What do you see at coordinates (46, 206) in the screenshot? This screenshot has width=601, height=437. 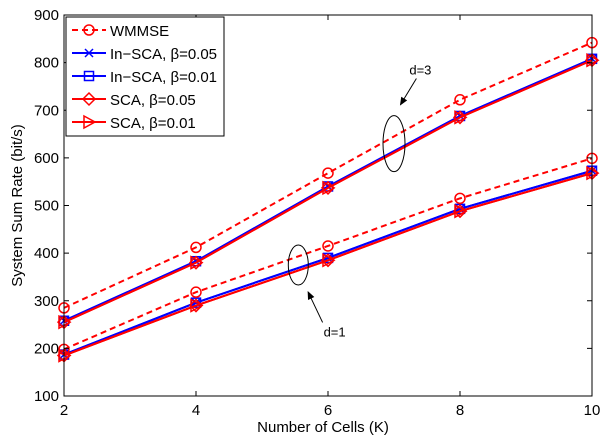 I see `y-tick-label-4: 500` at bounding box center [46, 206].